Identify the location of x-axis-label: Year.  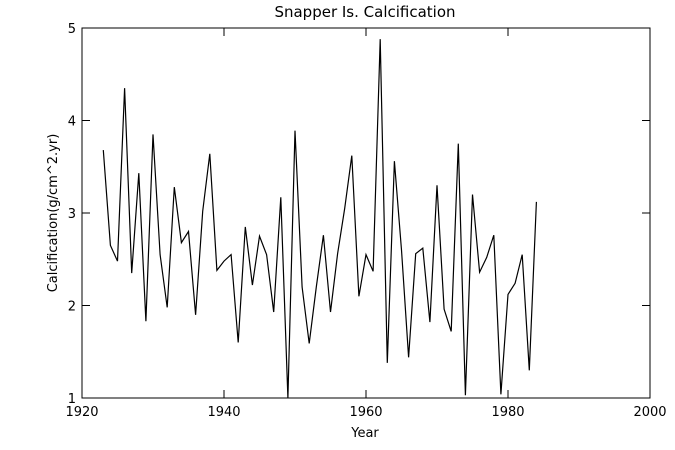
(364, 433).